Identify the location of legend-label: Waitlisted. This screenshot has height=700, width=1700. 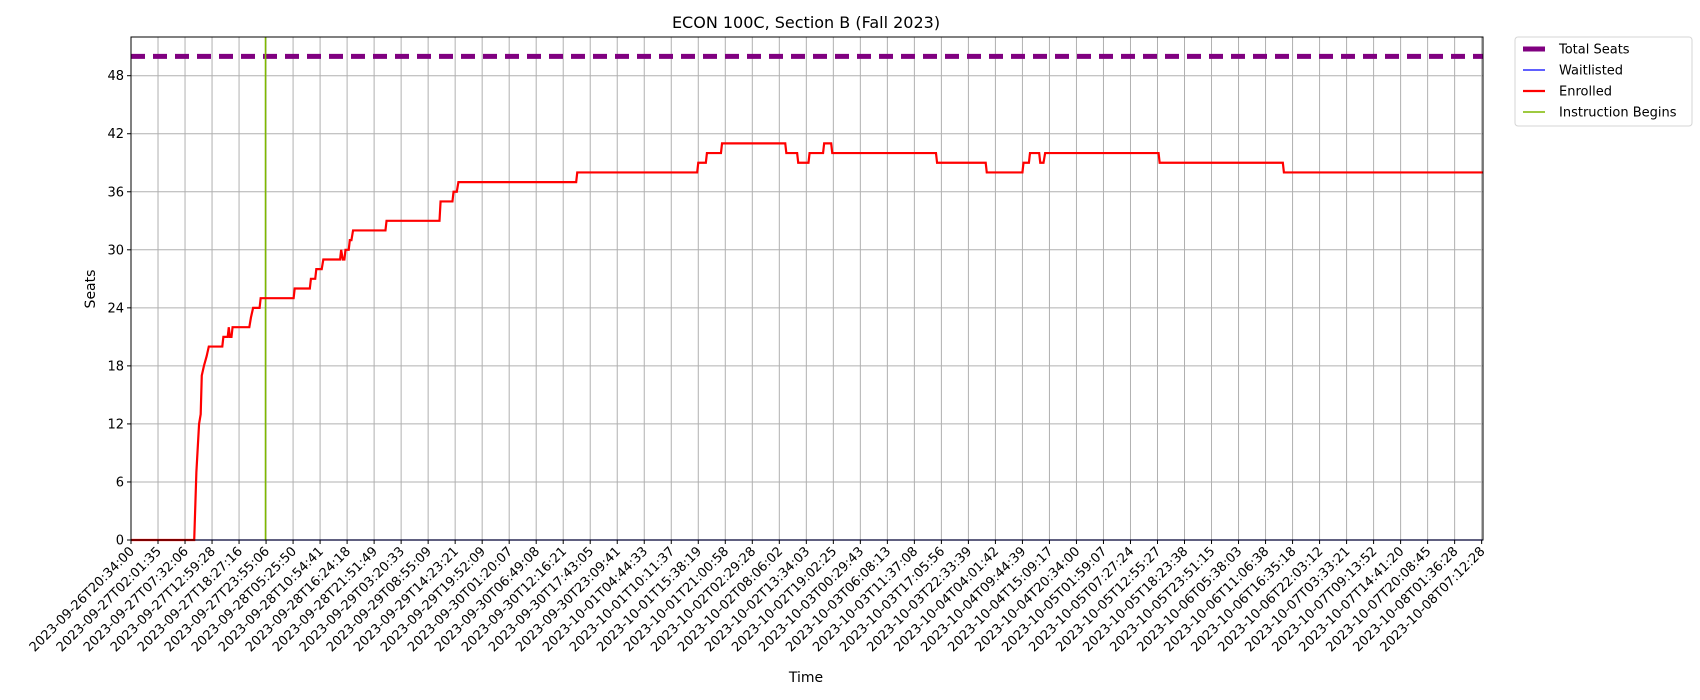
(1591, 71).